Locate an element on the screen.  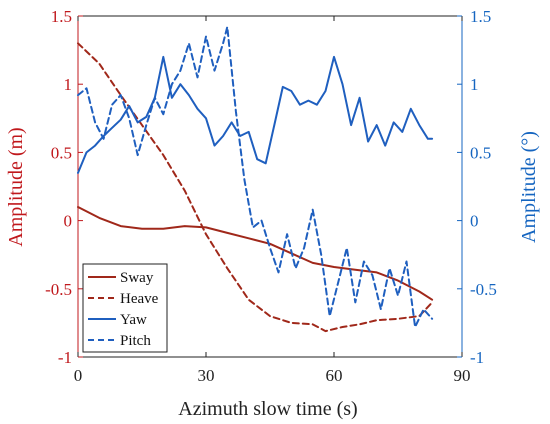
right-y-tick-label: 0.5 is located at coordinates (480, 152).